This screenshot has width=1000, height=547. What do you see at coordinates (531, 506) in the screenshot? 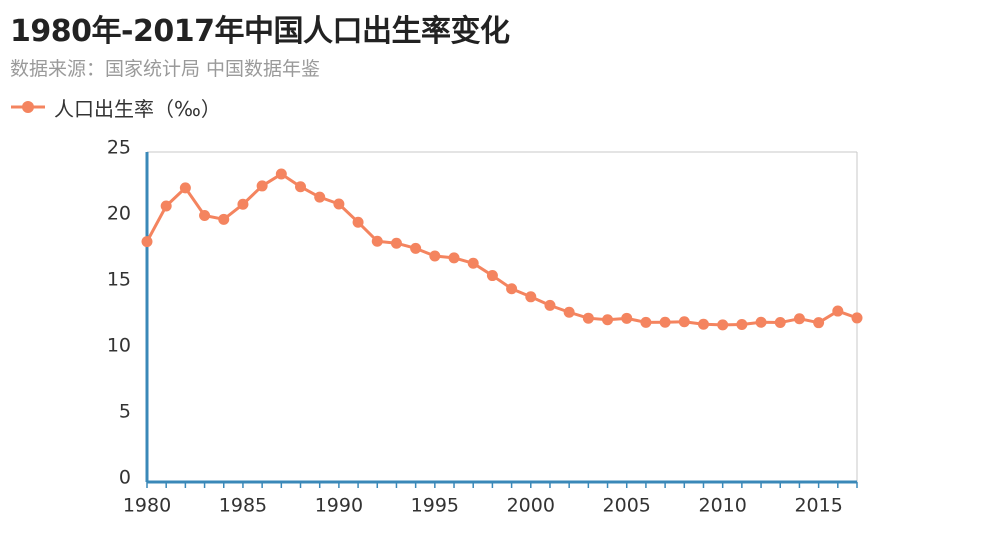
I see `x-tick-label: 2000` at bounding box center [531, 506].